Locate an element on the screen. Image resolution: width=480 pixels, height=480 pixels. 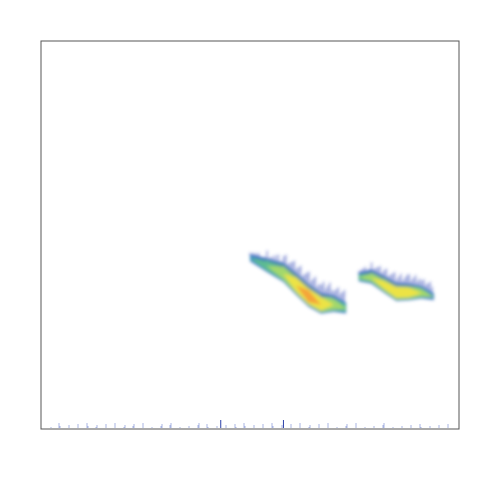
heatmap-features is located at coordinates (341, 282).